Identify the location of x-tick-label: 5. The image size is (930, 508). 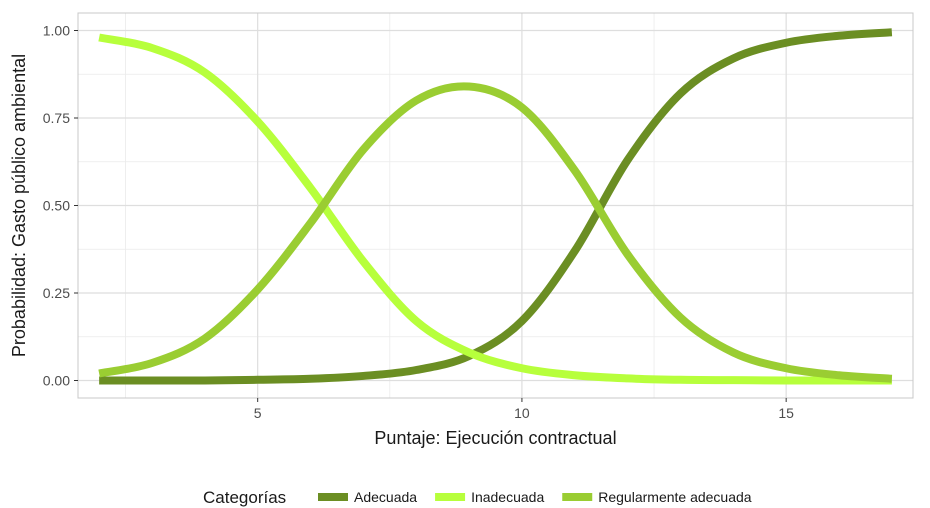
(258, 413).